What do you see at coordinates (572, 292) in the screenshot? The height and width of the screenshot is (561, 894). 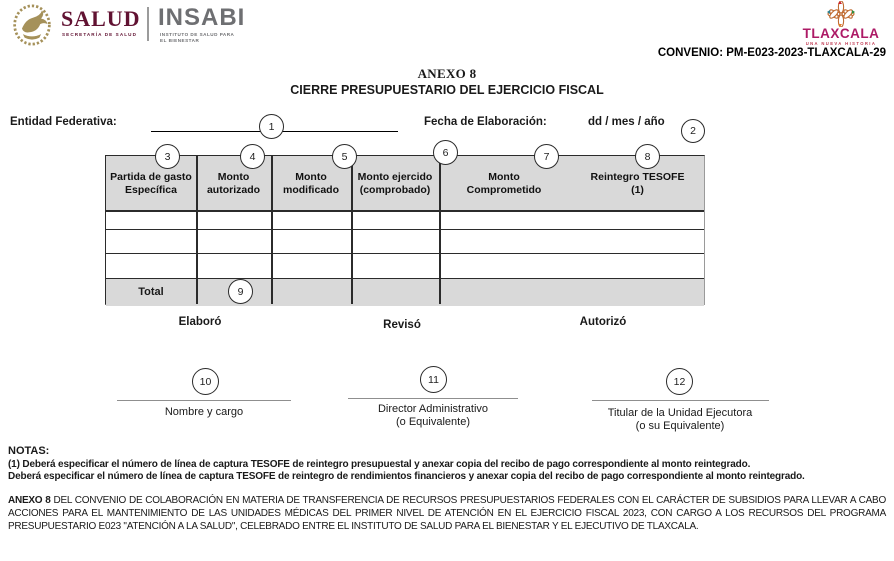 I see `total-cell-comprometido` at bounding box center [572, 292].